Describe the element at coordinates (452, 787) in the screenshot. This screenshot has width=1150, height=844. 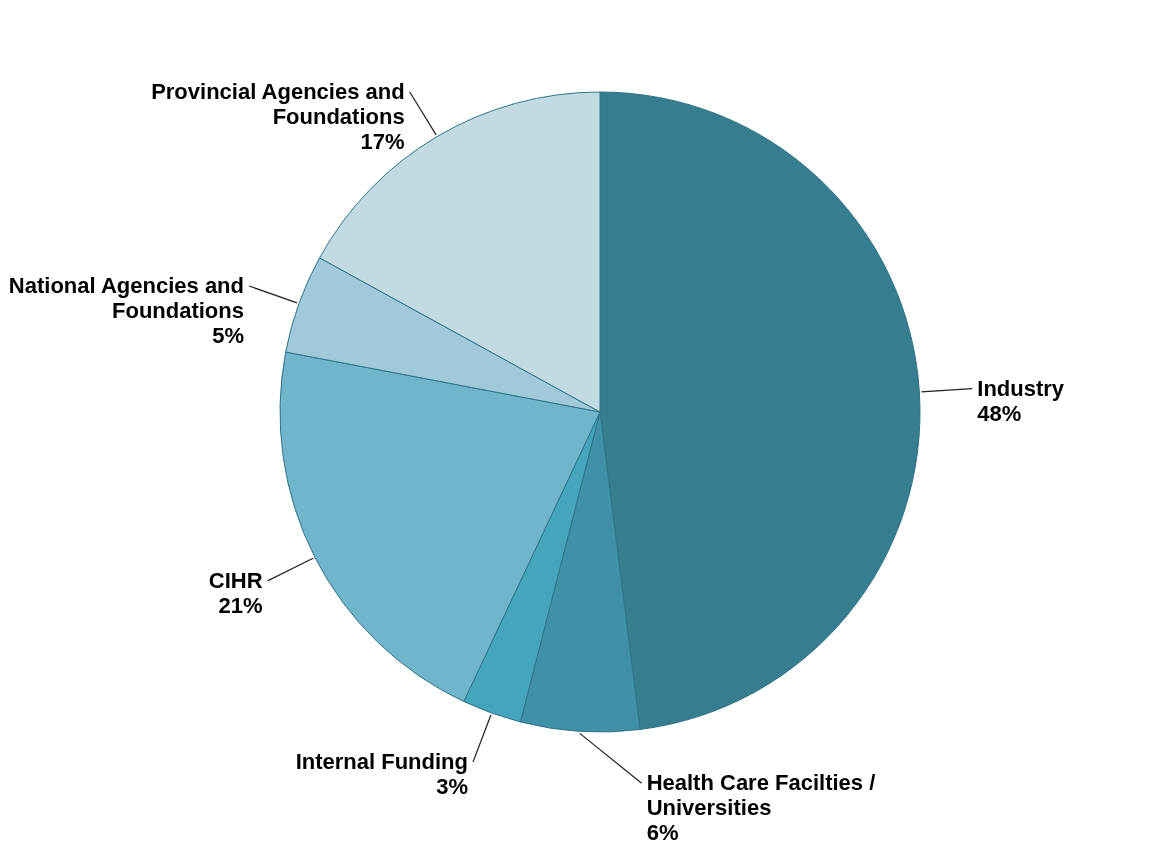
I see `data-label: 3%` at that location.